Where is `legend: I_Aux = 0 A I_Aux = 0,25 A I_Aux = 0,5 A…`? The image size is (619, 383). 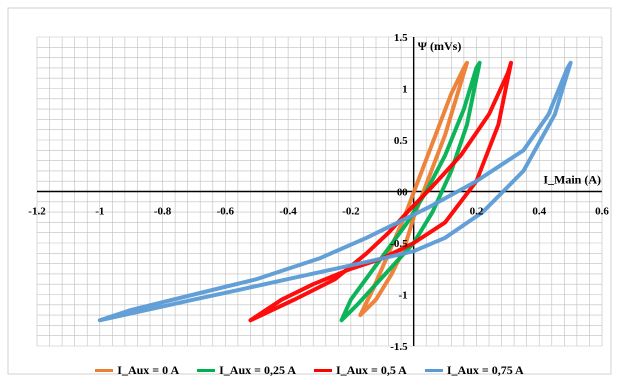
legend: I_Aux = 0 A I_Aux = 0,25 A I_Aux = 0,5 A… is located at coordinates (309, 370).